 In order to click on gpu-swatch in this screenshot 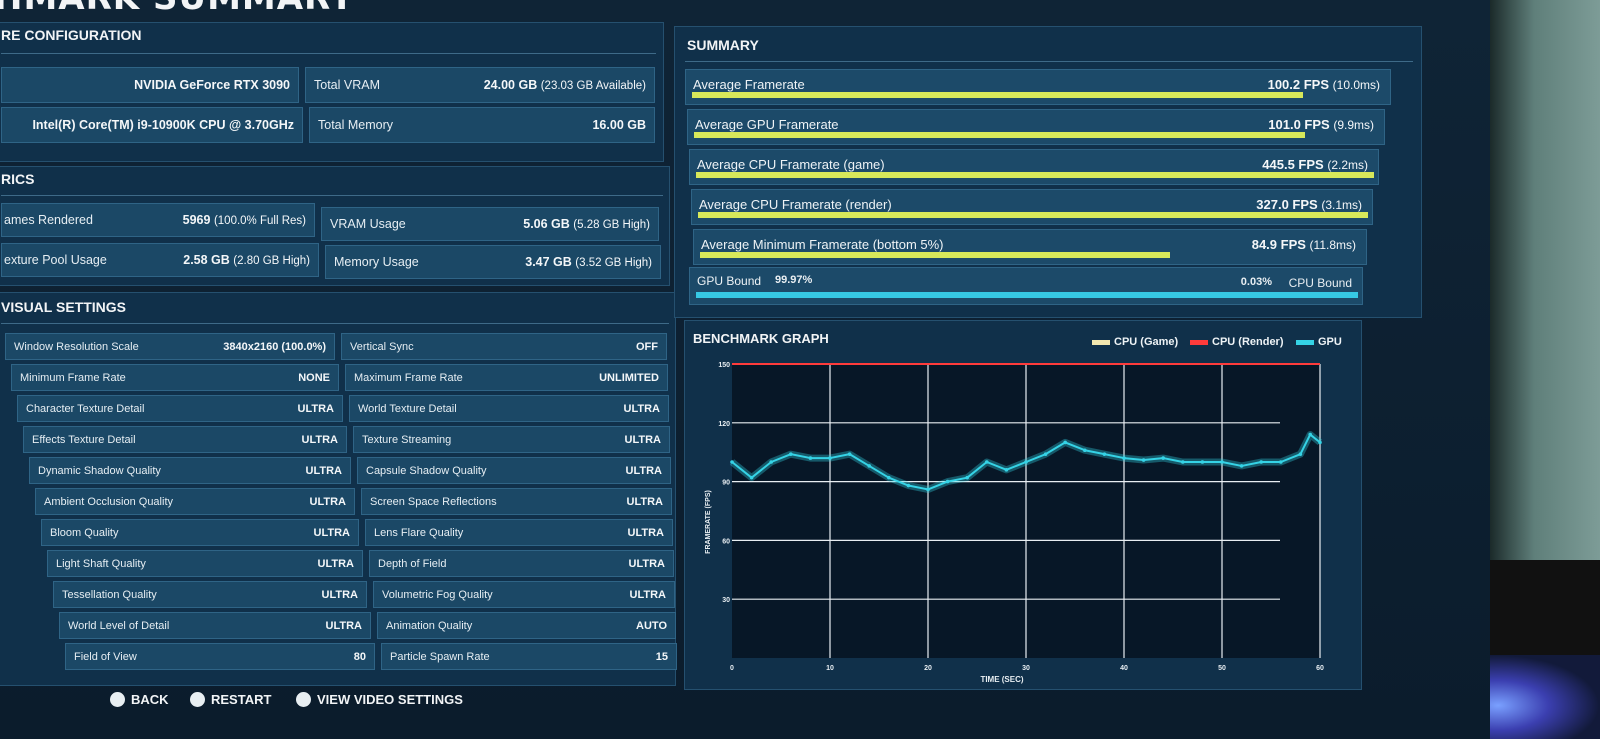, I will do `click(1305, 342)`.